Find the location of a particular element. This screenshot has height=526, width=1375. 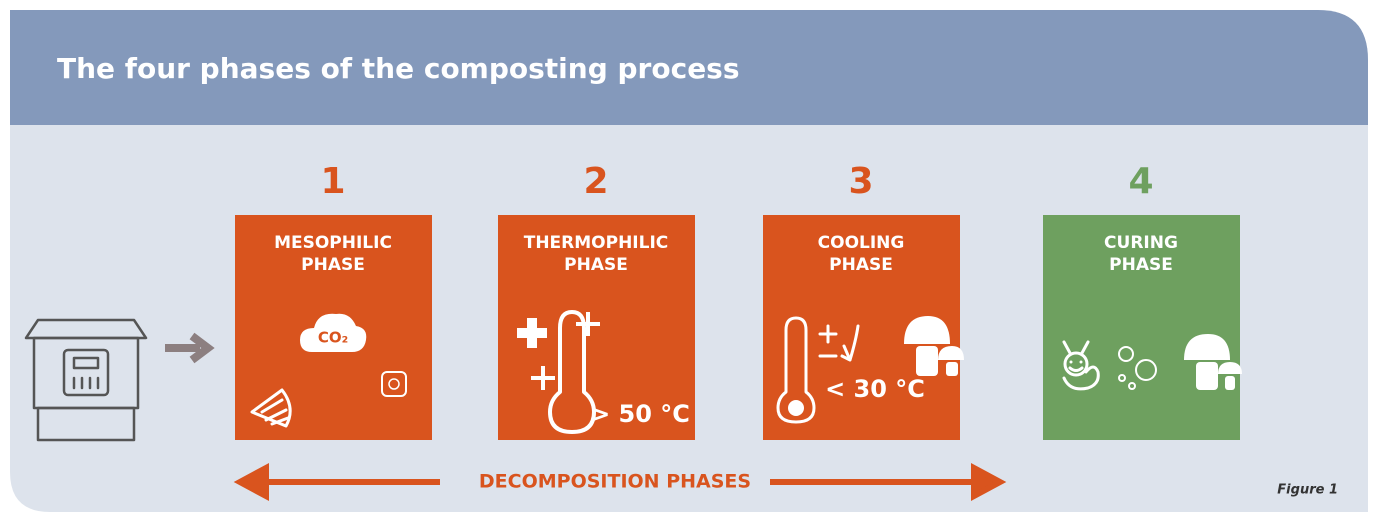

phase-number: 1 is located at coordinates (332, 181).